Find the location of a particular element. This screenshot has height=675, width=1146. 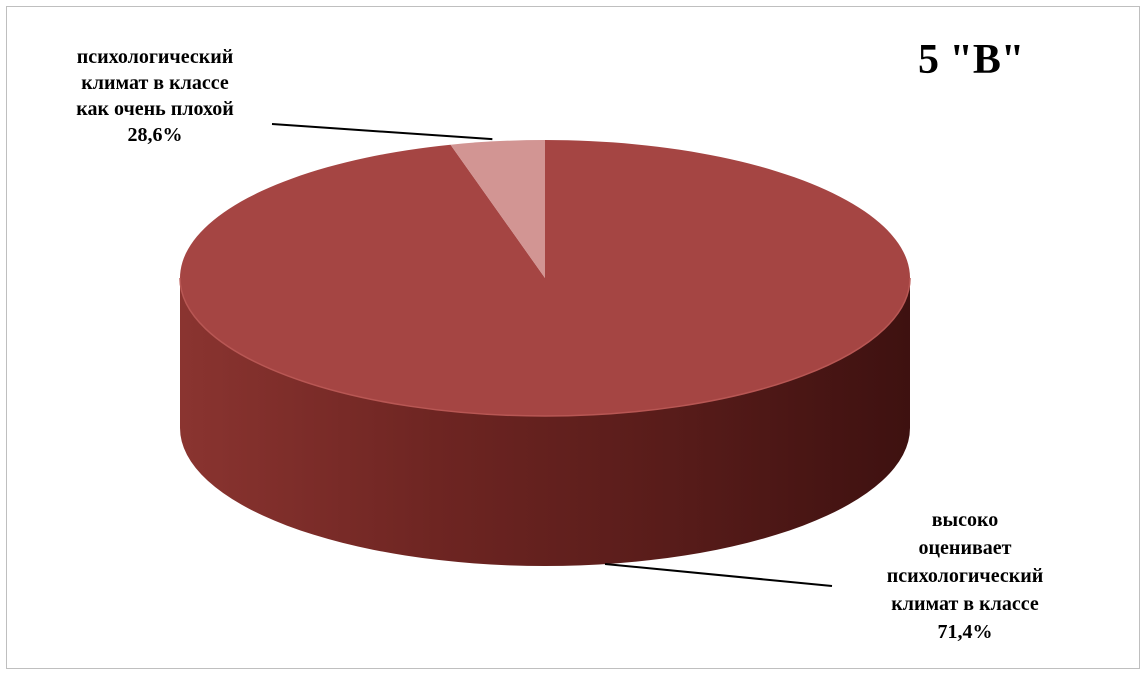

pie-rim is located at coordinates (545, 347).